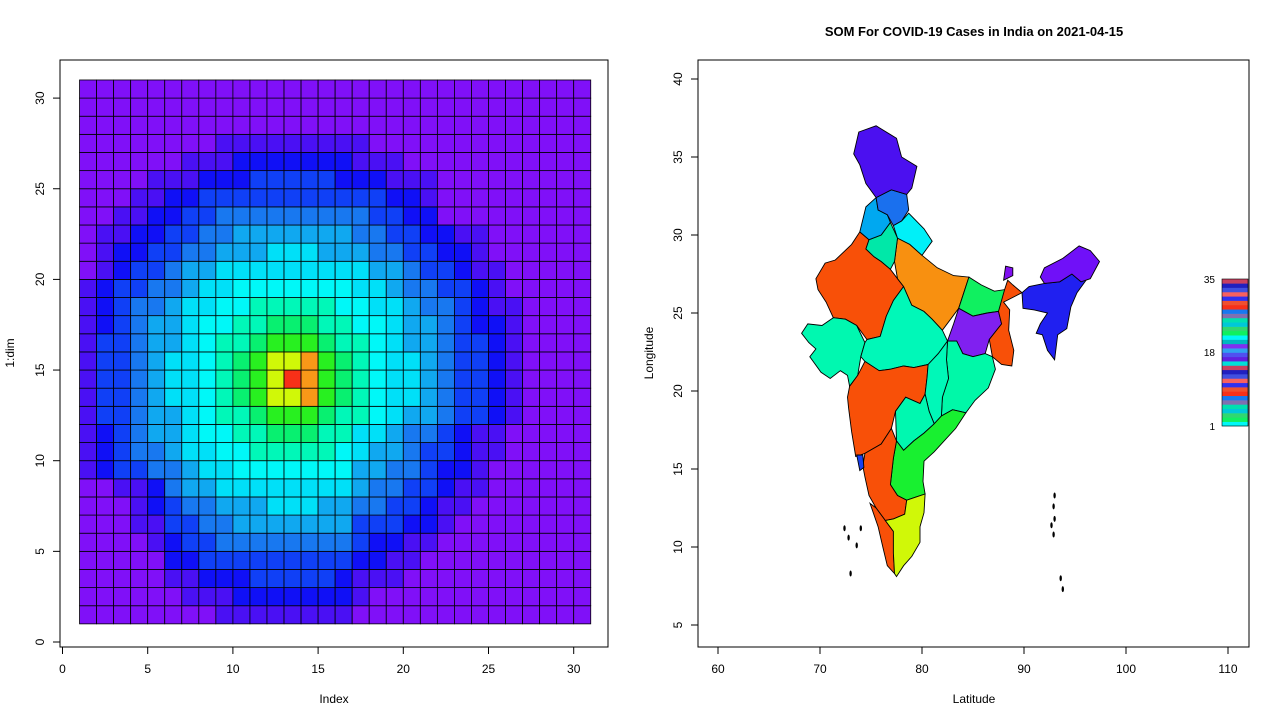  I want to click on left-y-ticks: 0 5 10 15 20 25 30, so click(47, 368).